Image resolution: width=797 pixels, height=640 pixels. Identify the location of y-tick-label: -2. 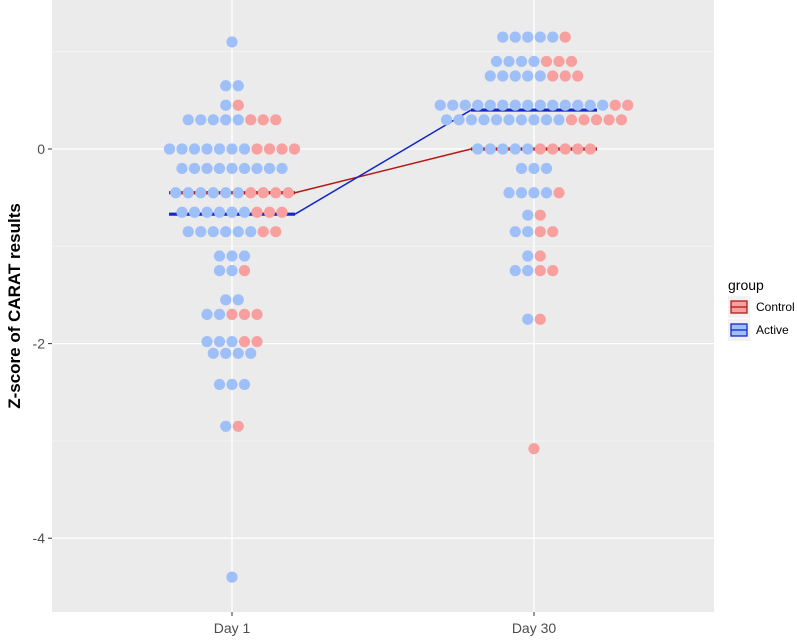
(39, 344).